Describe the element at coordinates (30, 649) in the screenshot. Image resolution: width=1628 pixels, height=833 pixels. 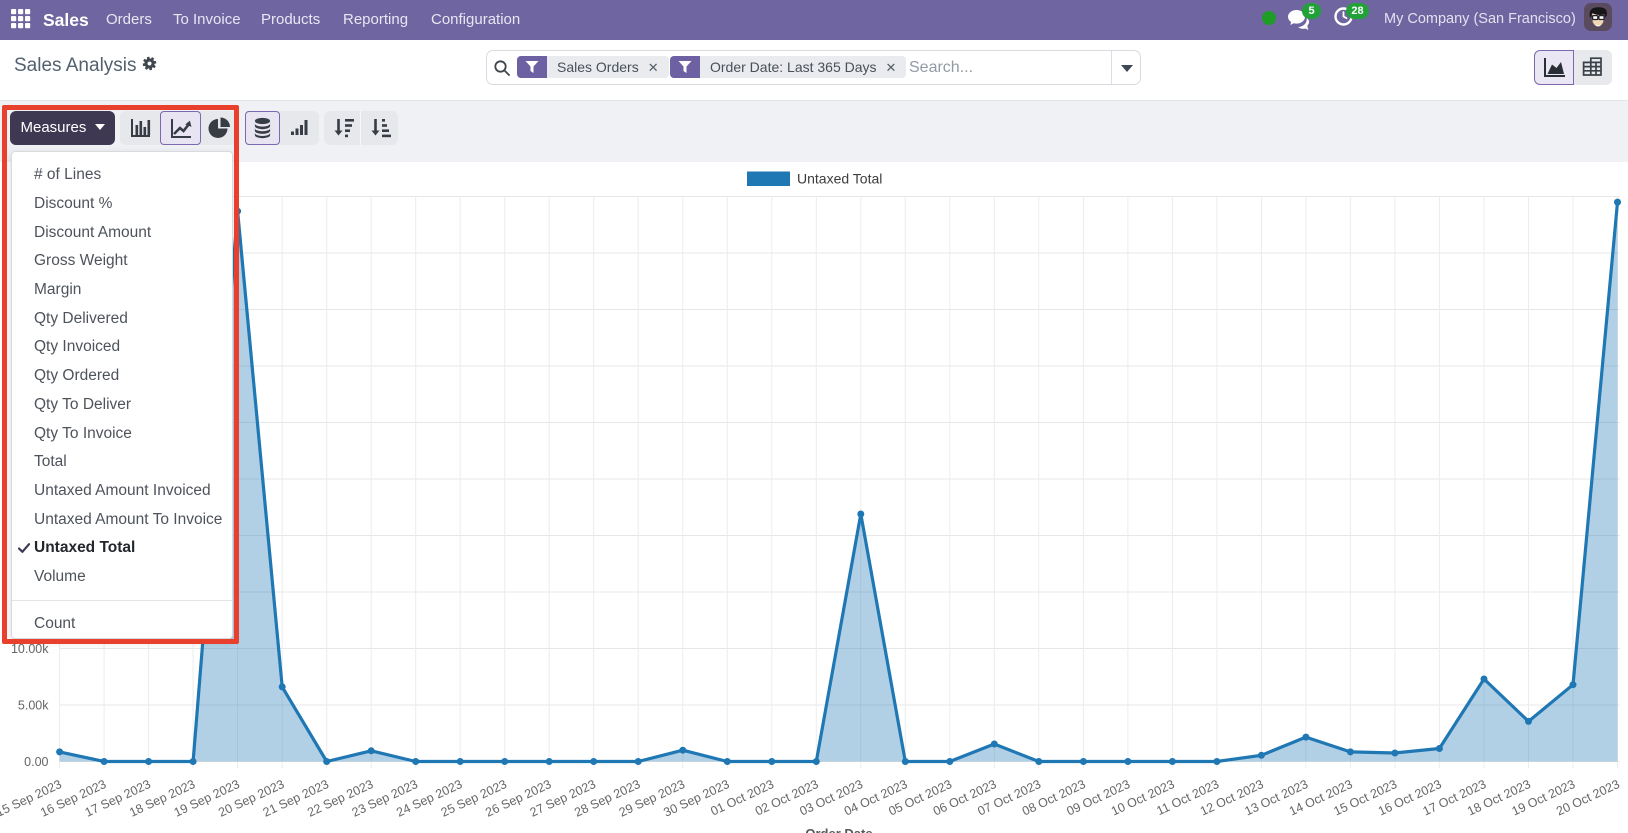
I see `svg-text: 10.00k` at that location.